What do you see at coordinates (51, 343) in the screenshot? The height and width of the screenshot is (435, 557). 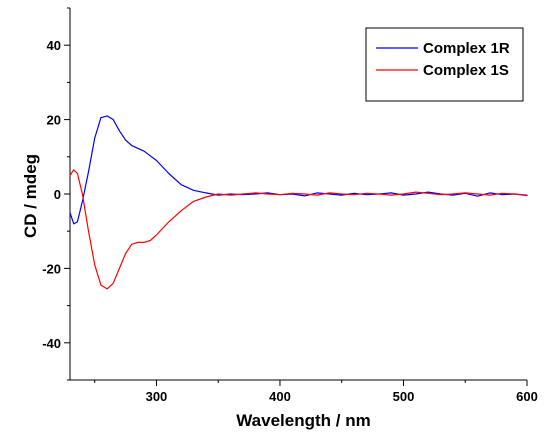 I see `y-tick-label: -40` at bounding box center [51, 343].